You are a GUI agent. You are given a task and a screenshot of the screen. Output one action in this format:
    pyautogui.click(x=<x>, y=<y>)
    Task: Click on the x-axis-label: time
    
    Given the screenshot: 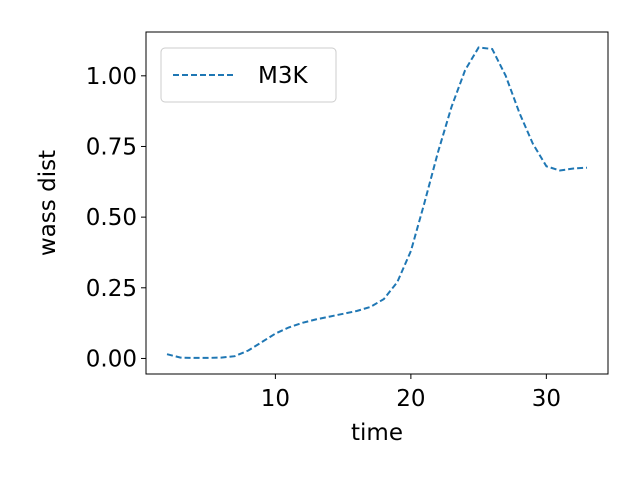 What is the action you would take?
    pyautogui.click(x=377, y=433)
    